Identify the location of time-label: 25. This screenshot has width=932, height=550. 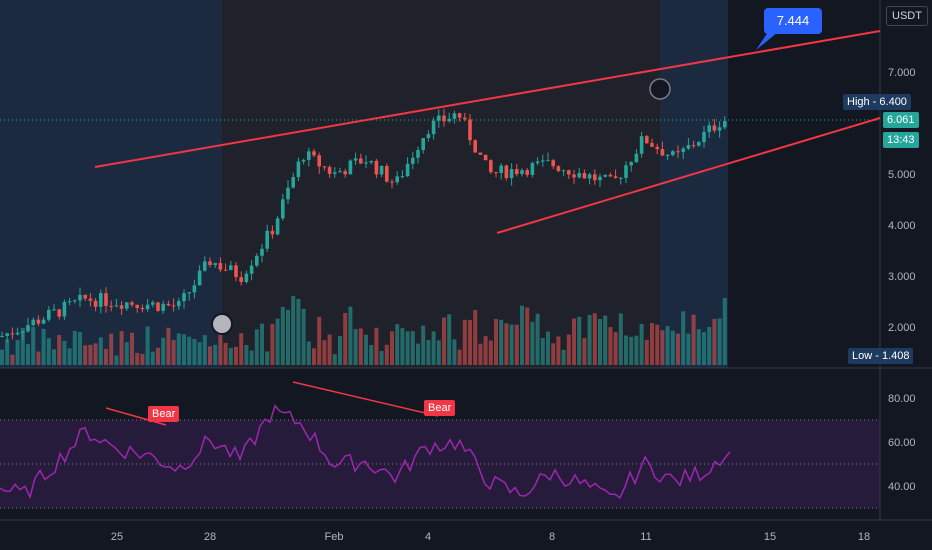
(117, 537).